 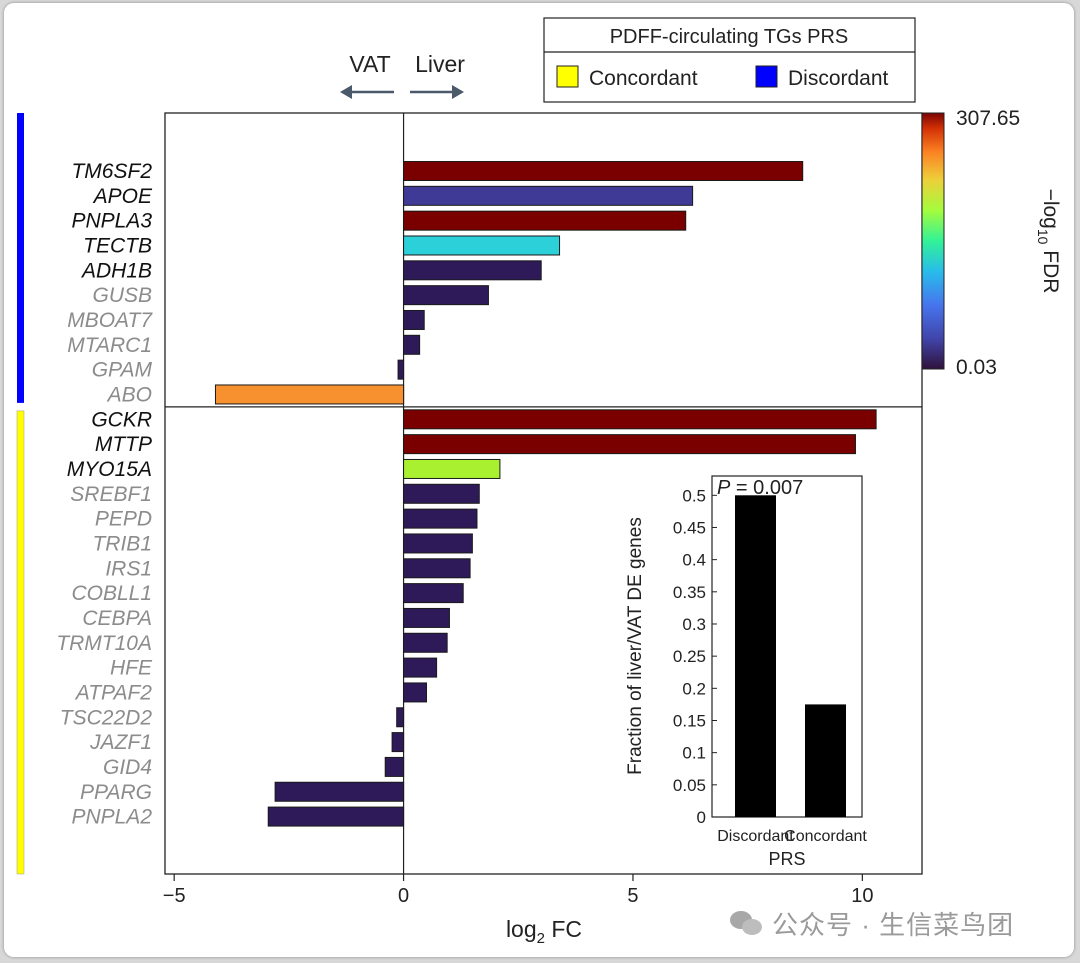 What do you see at coordinates (458, 92) in the screenshot?
I see `arrow-right-icon` at bounding box center [458, 92].